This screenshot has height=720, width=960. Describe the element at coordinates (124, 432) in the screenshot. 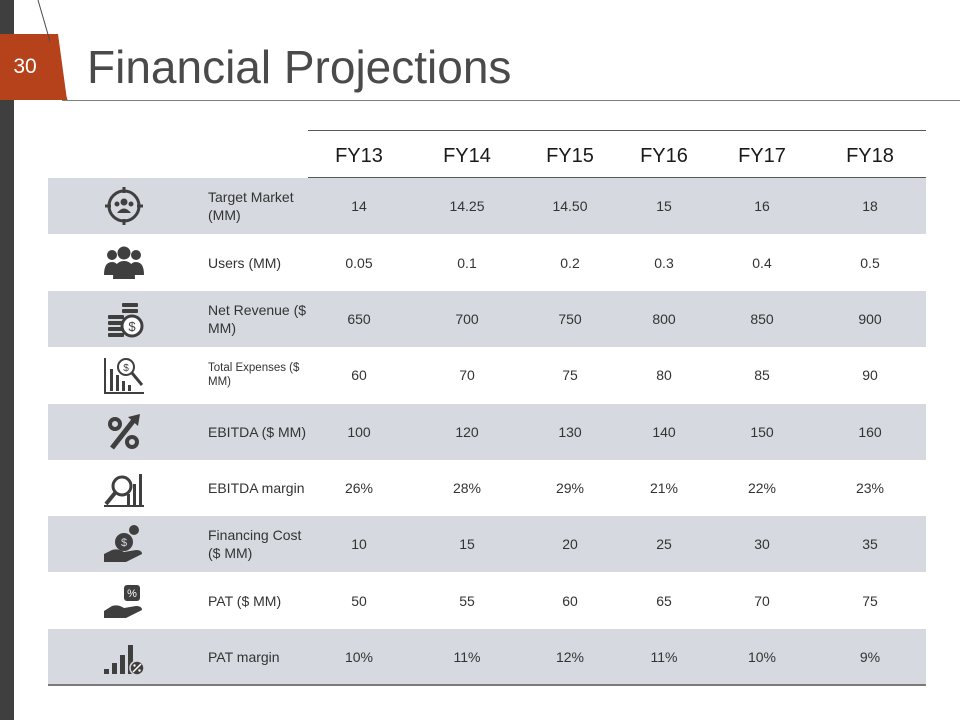

I see `percent-arrow-icon` at that location.